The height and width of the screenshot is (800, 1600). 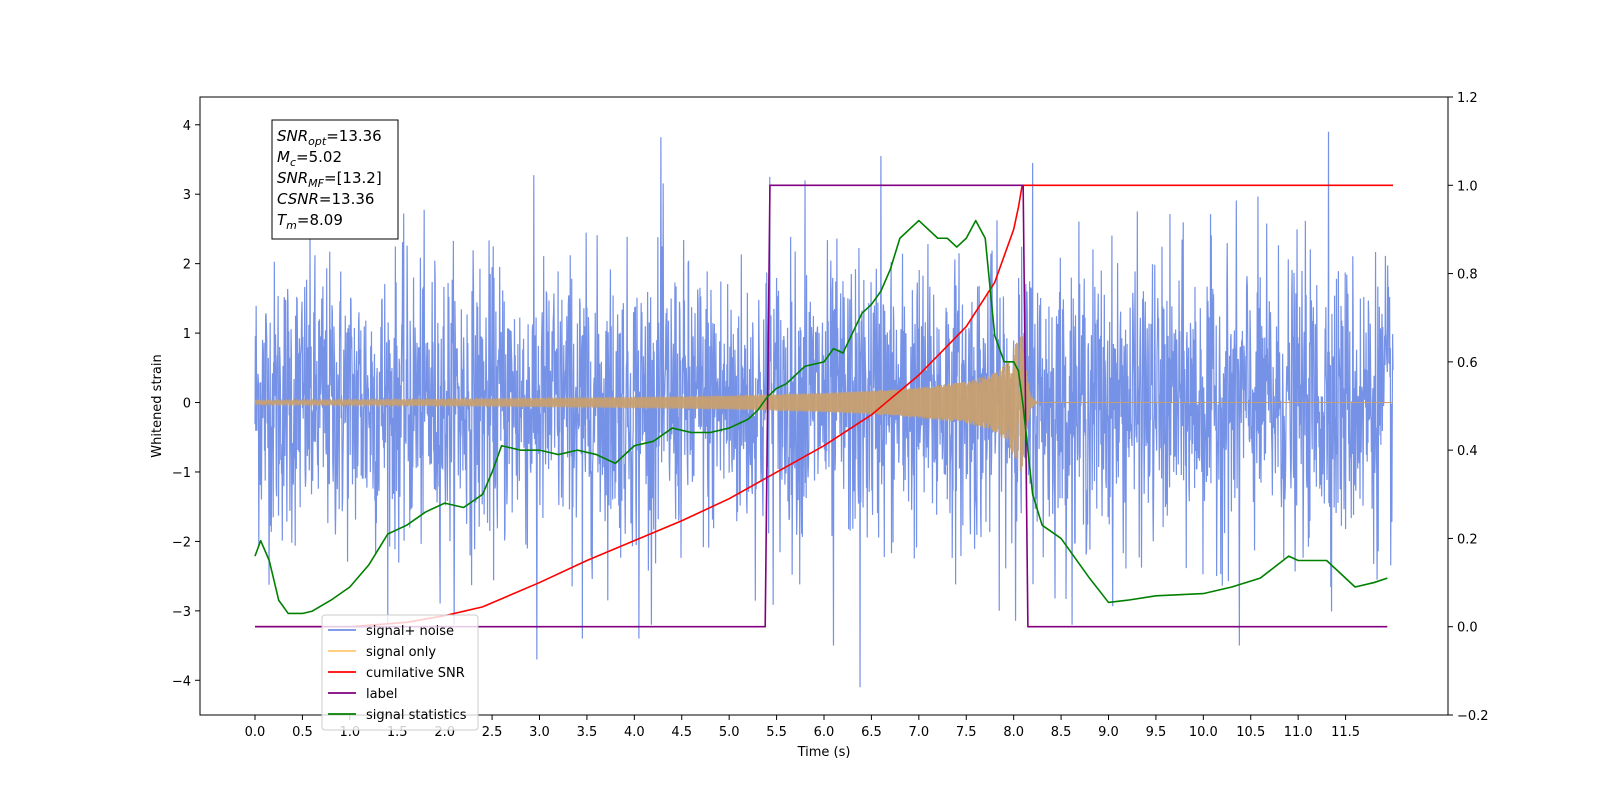 I want to click on x-tick-label: 10.0, so click(x=1203, y=732).